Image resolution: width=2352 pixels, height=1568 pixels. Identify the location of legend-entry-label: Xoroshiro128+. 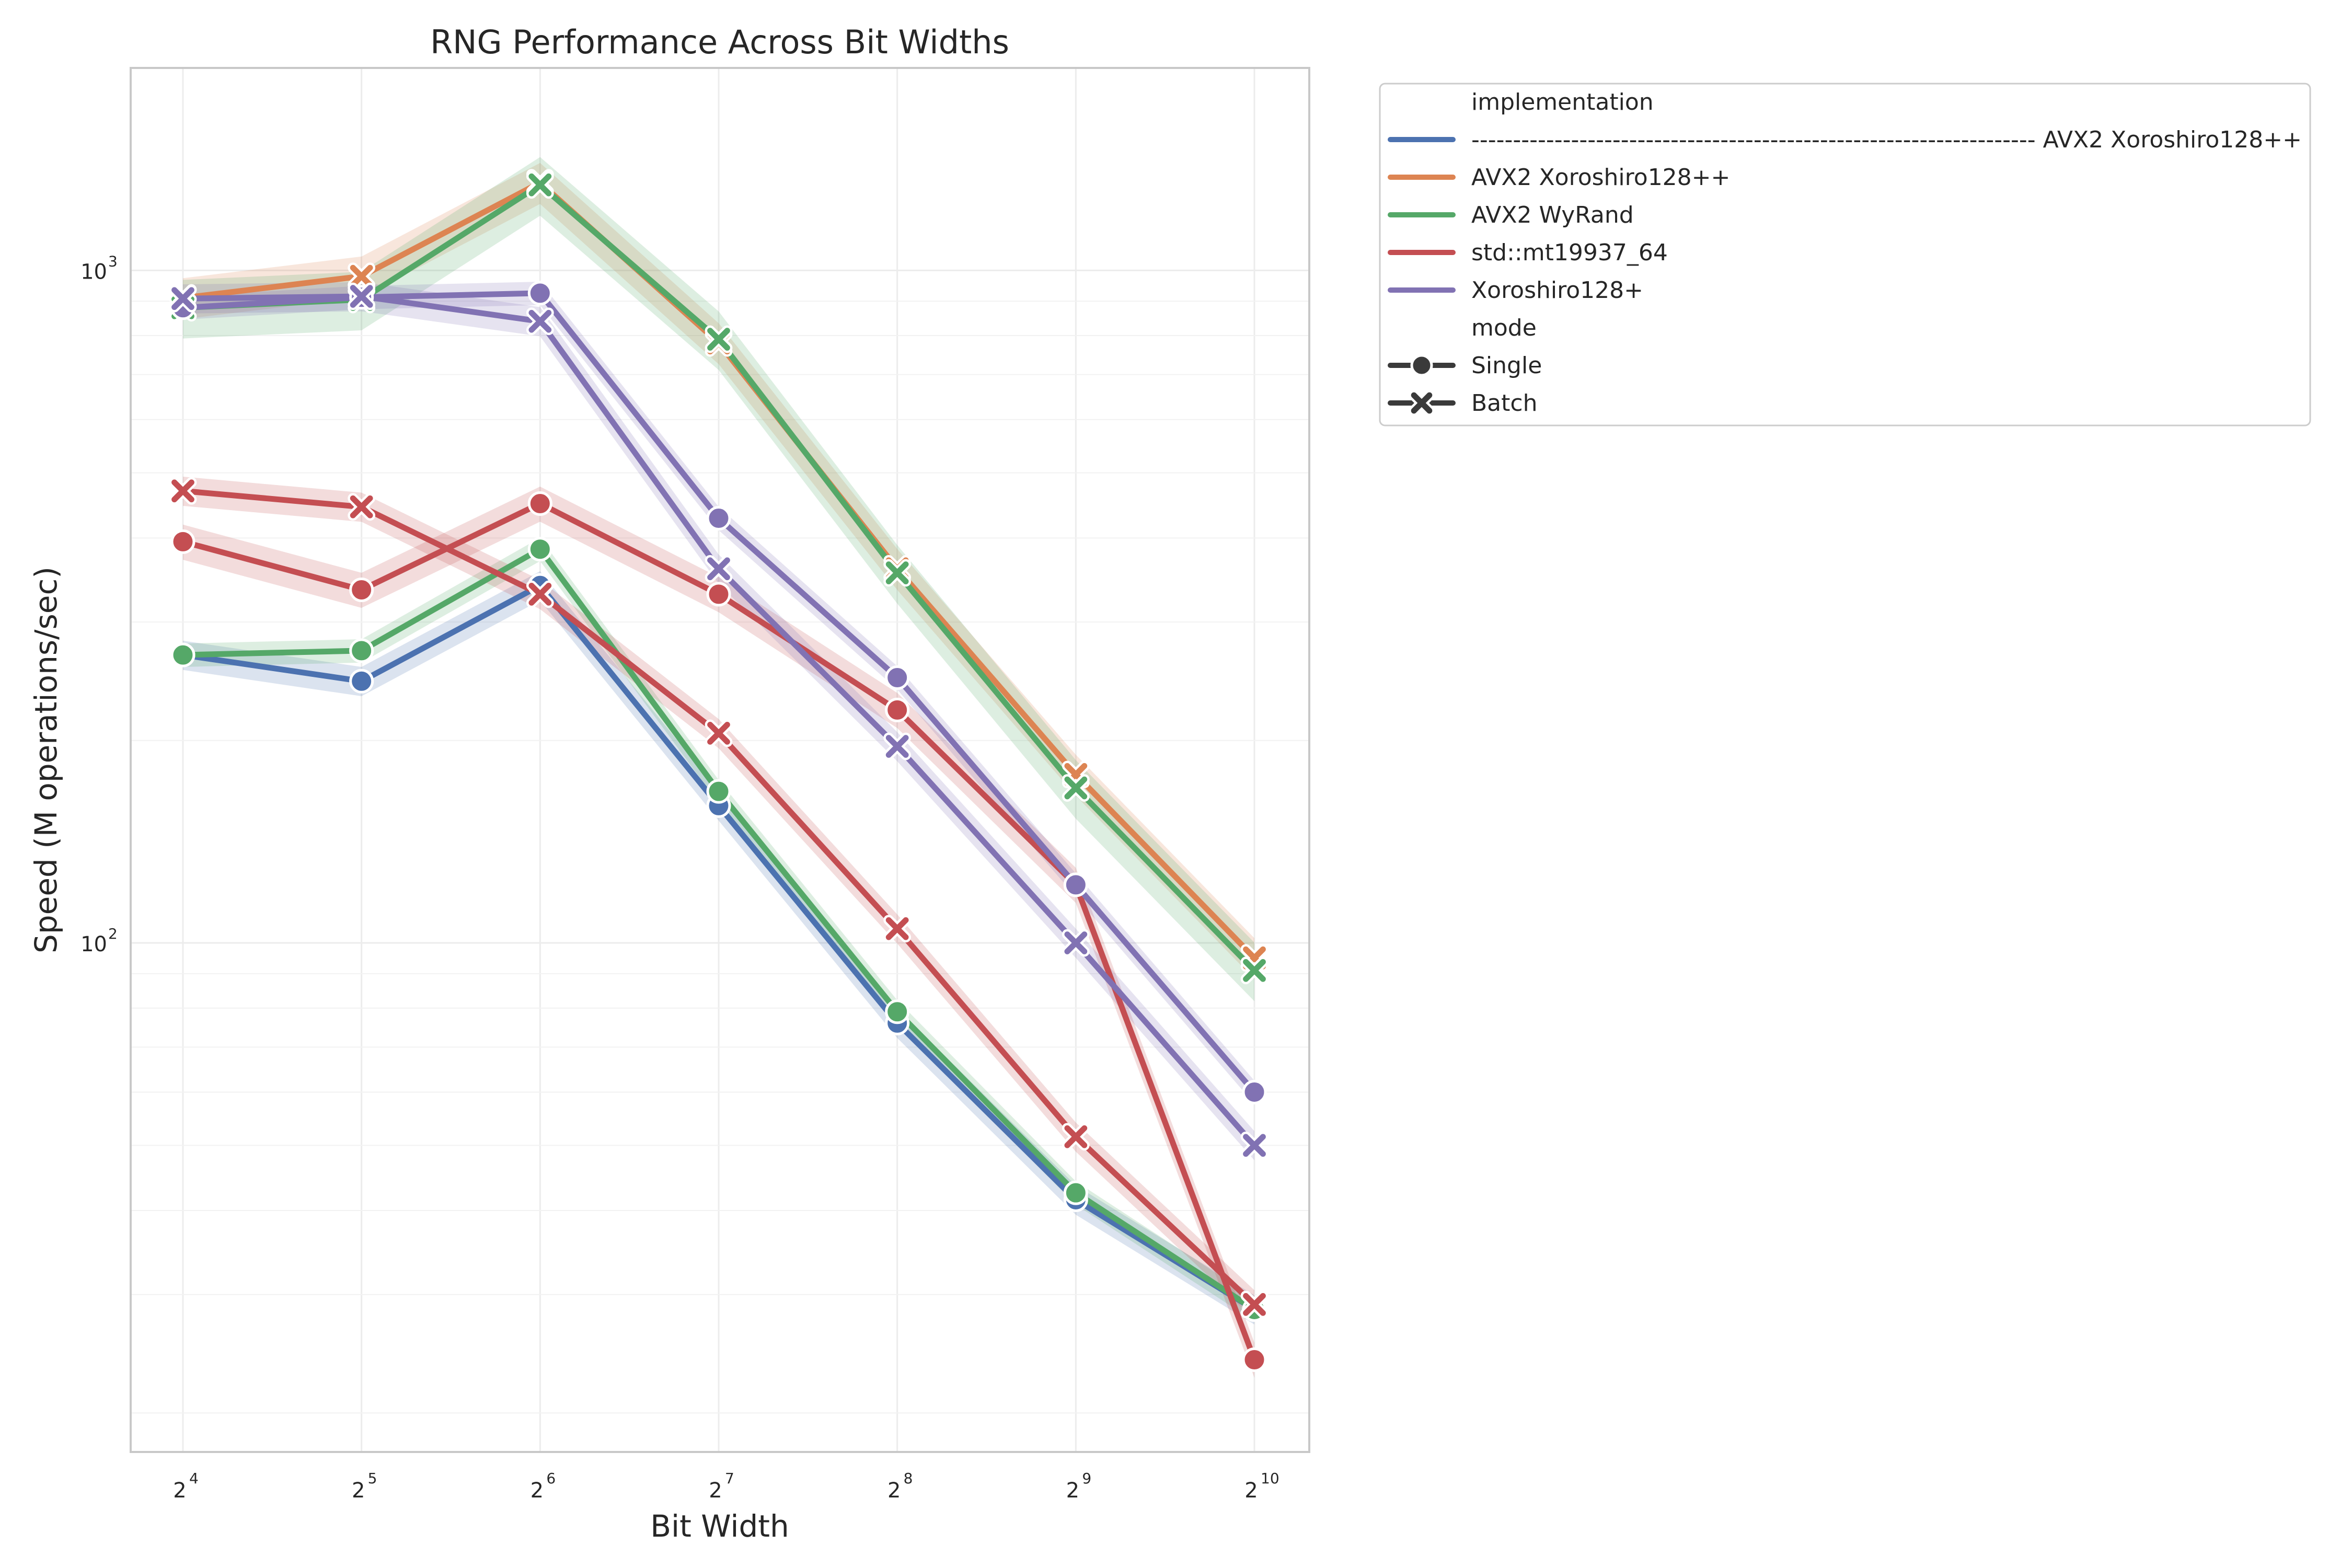
(1557, 290).